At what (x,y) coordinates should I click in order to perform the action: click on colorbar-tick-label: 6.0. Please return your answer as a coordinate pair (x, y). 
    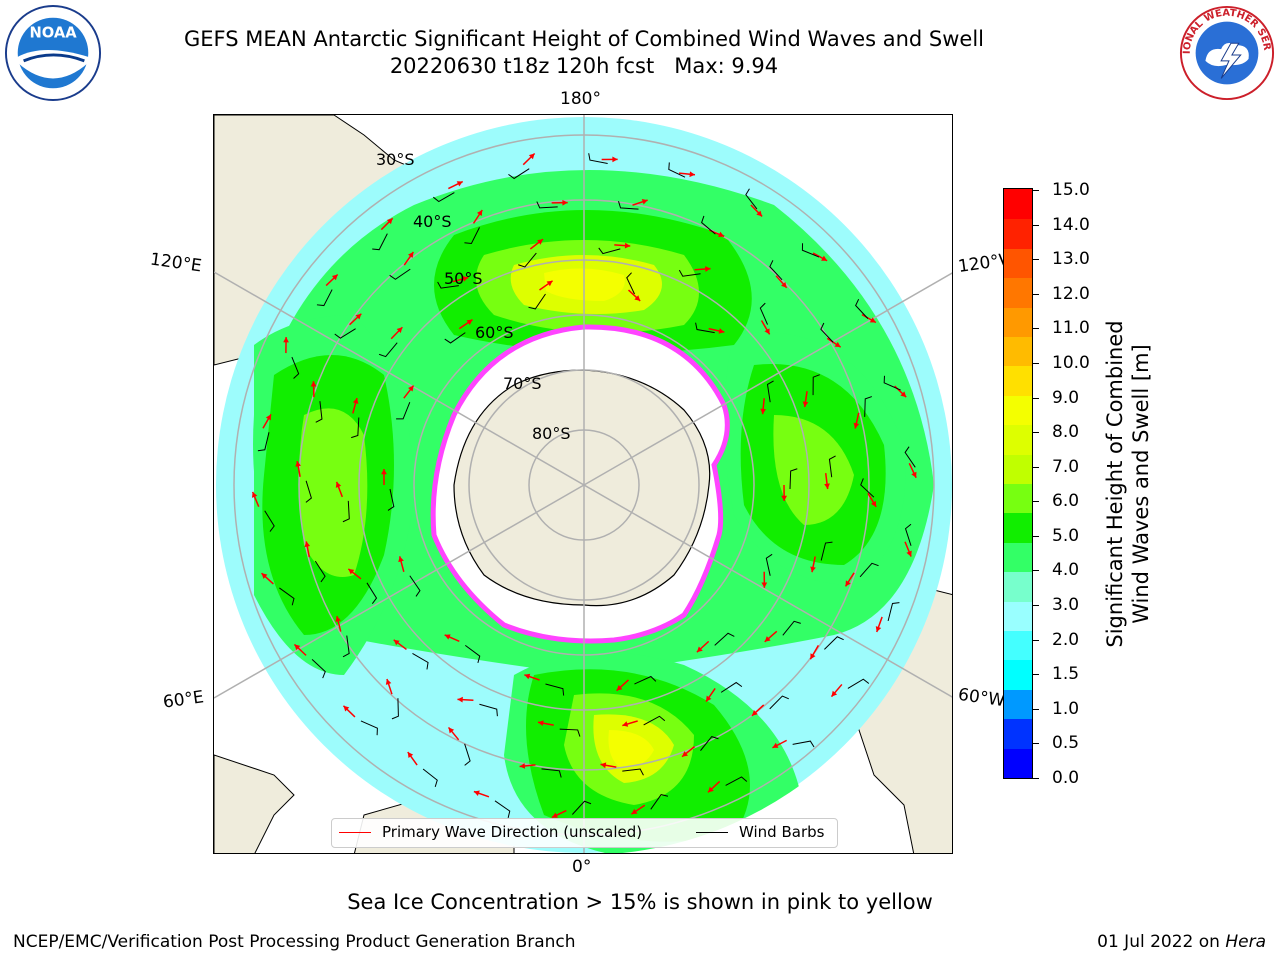
    Looking at the image, I should click on (1066, 501).